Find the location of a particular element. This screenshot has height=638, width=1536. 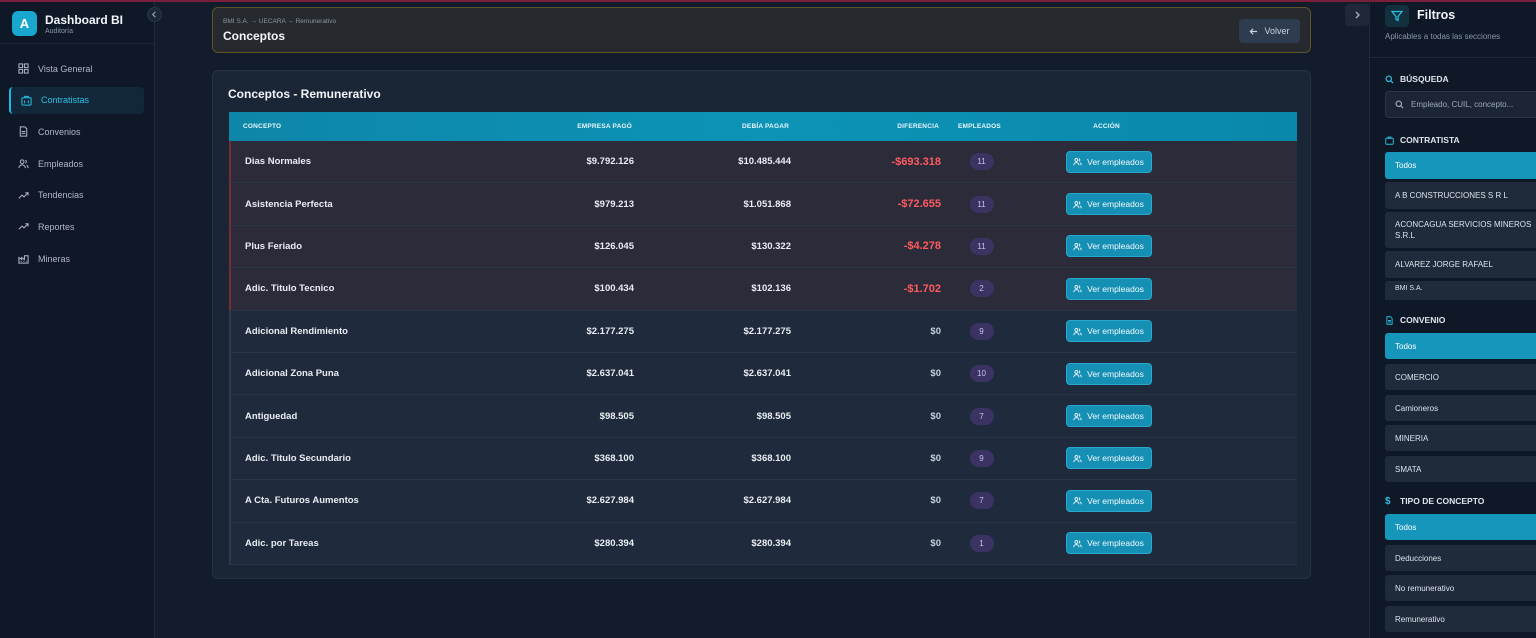

column-header-debia-pagar: DEBÍA PAGAR is located at coordinates (765, 126).